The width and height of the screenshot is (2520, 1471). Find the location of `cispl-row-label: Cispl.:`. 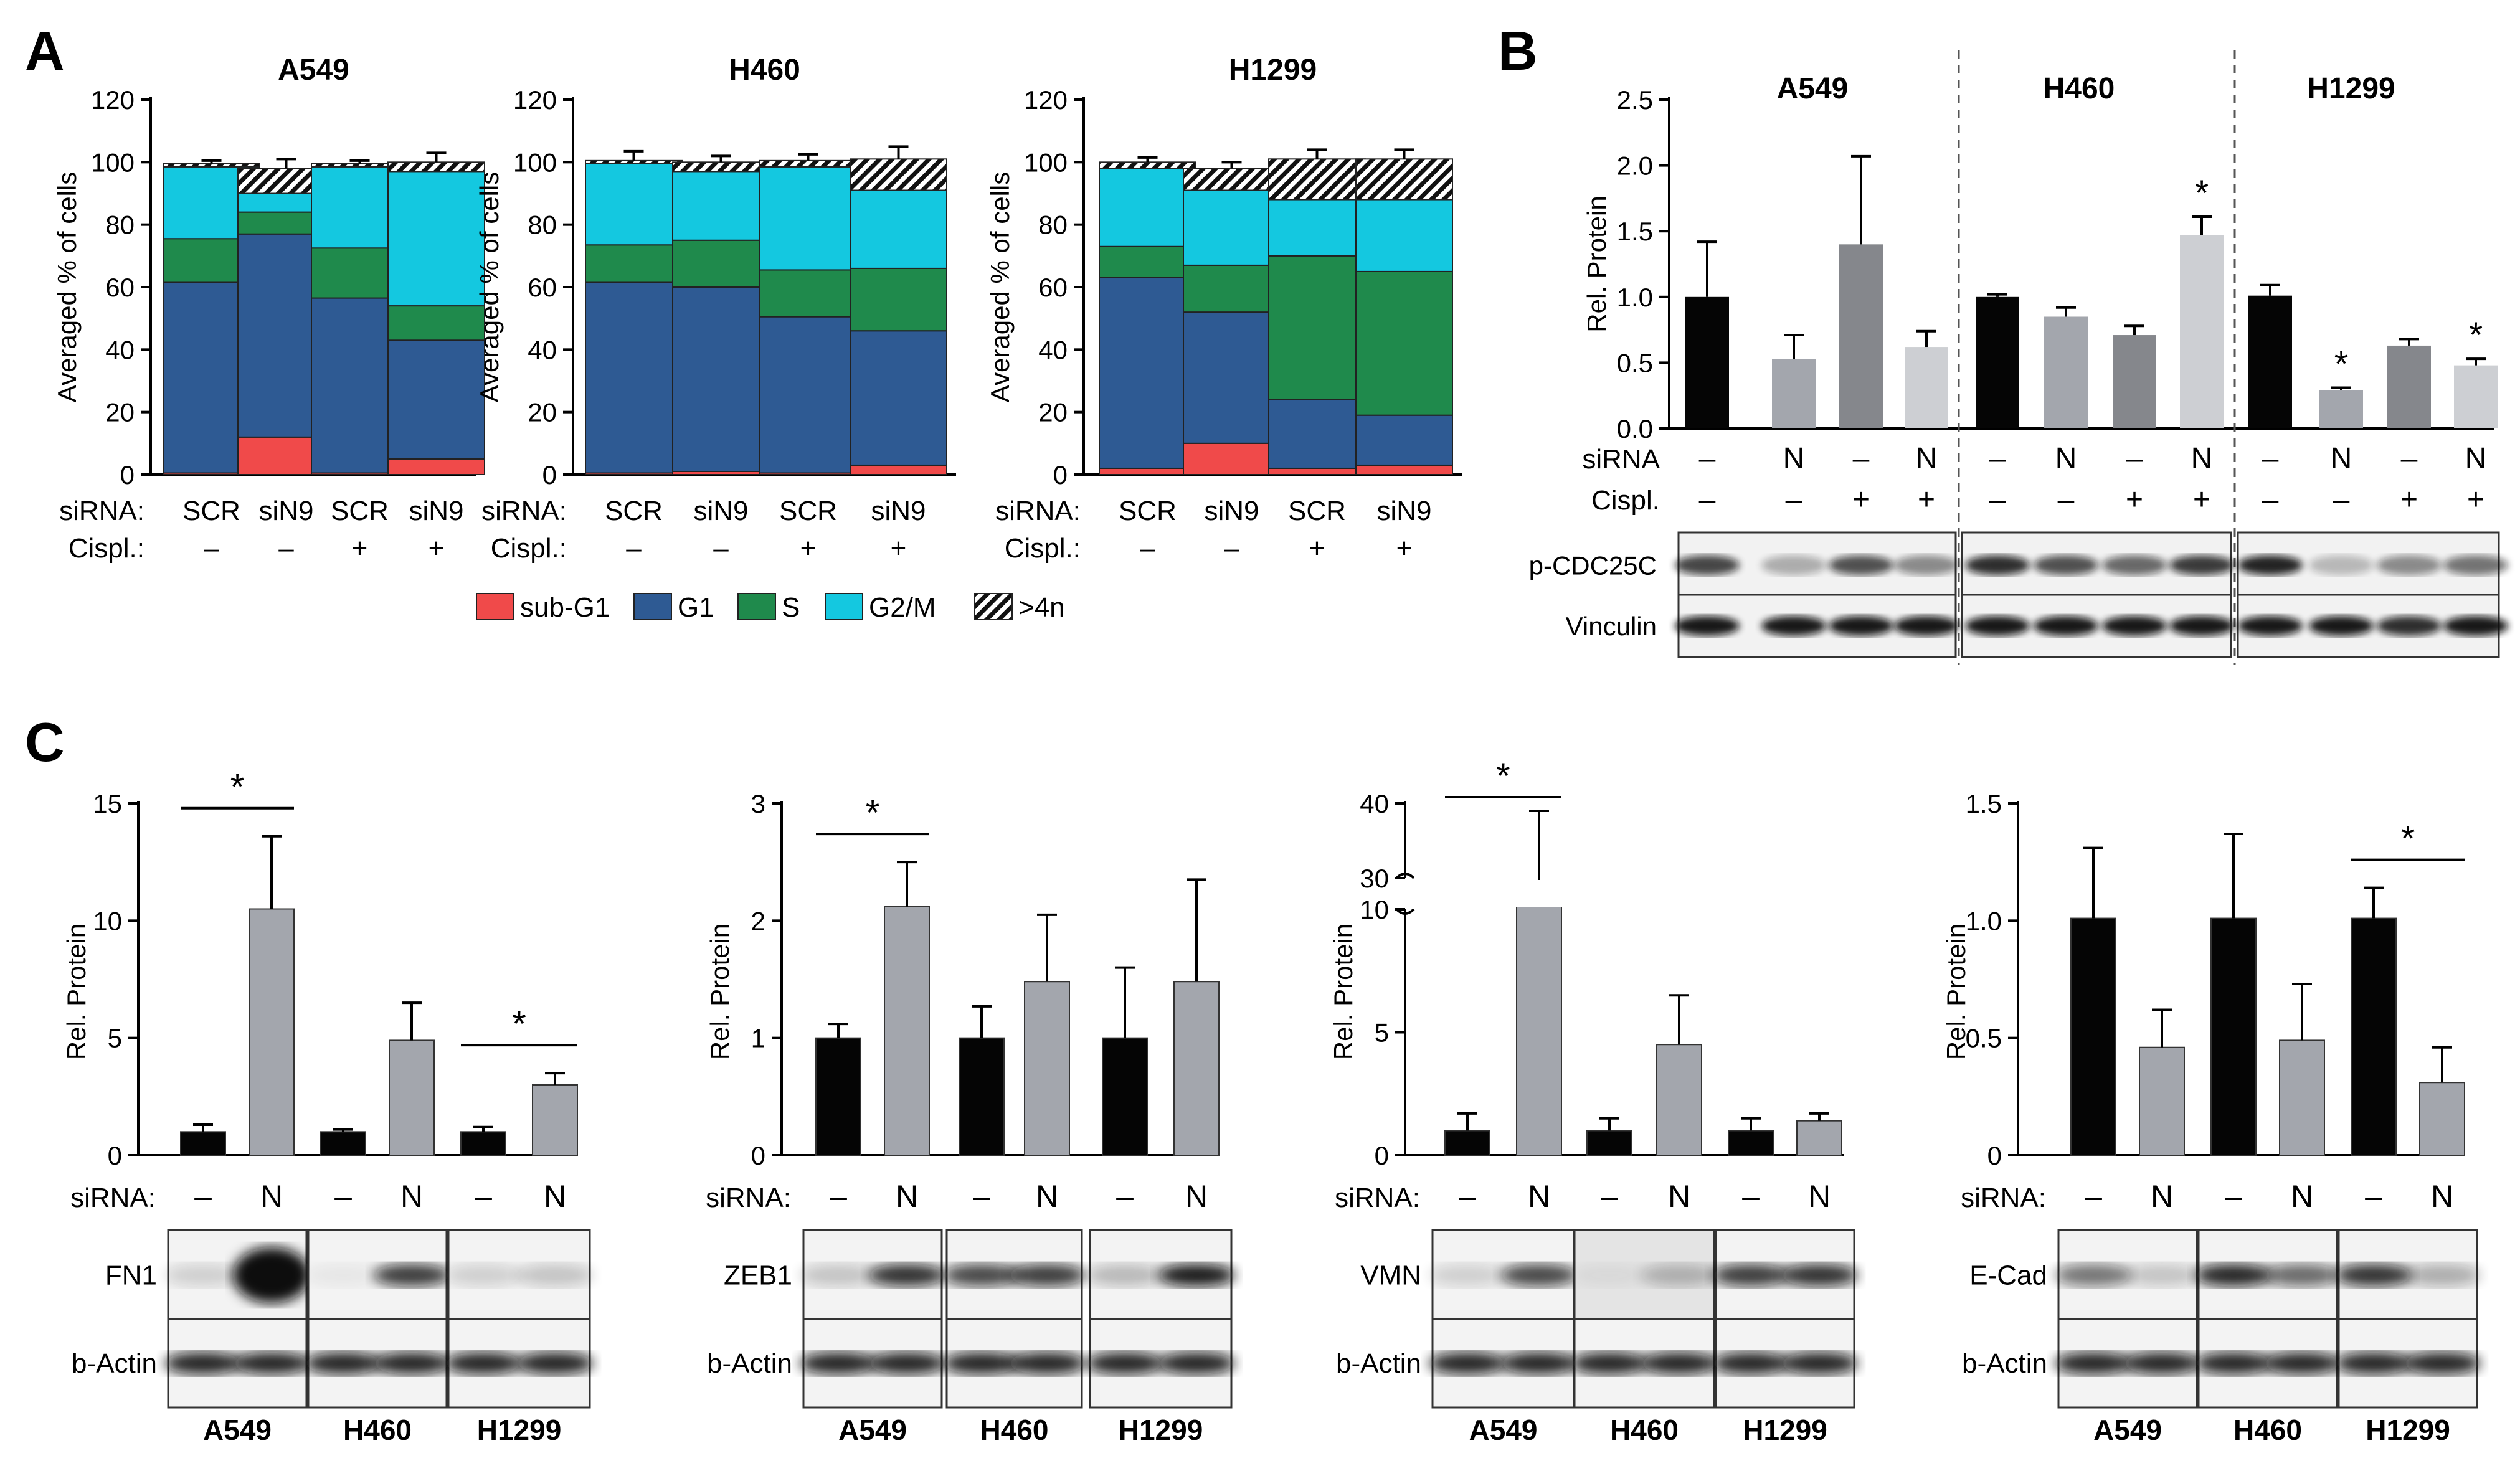

cispl-row-label: Cispl.: is located at coordinates (106, 548).